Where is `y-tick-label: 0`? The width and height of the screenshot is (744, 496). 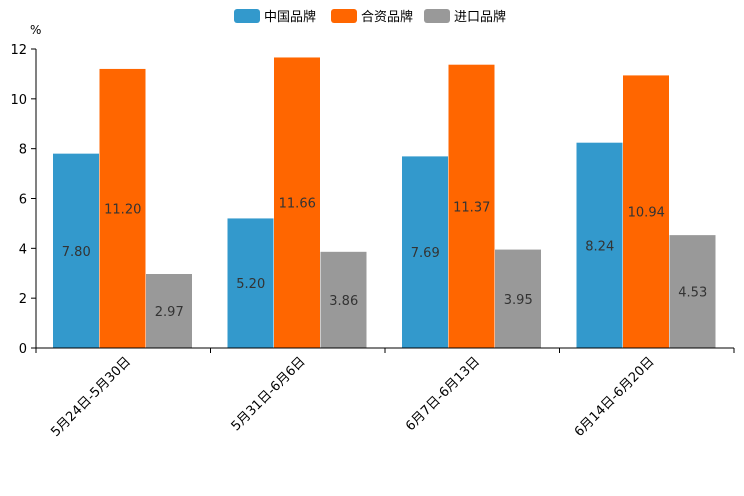
y-tick-label: 0 is located at coordinates (23, 349).